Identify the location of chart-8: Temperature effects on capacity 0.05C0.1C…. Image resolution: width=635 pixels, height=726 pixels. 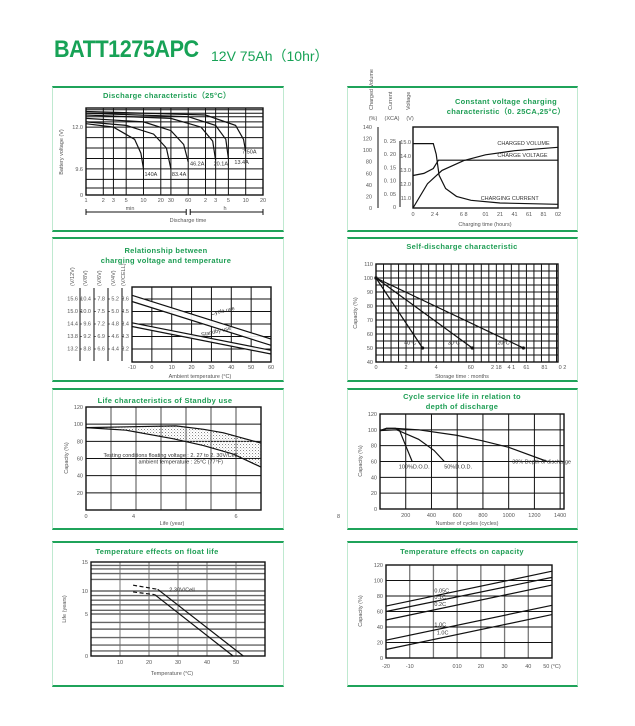
(459, 608).